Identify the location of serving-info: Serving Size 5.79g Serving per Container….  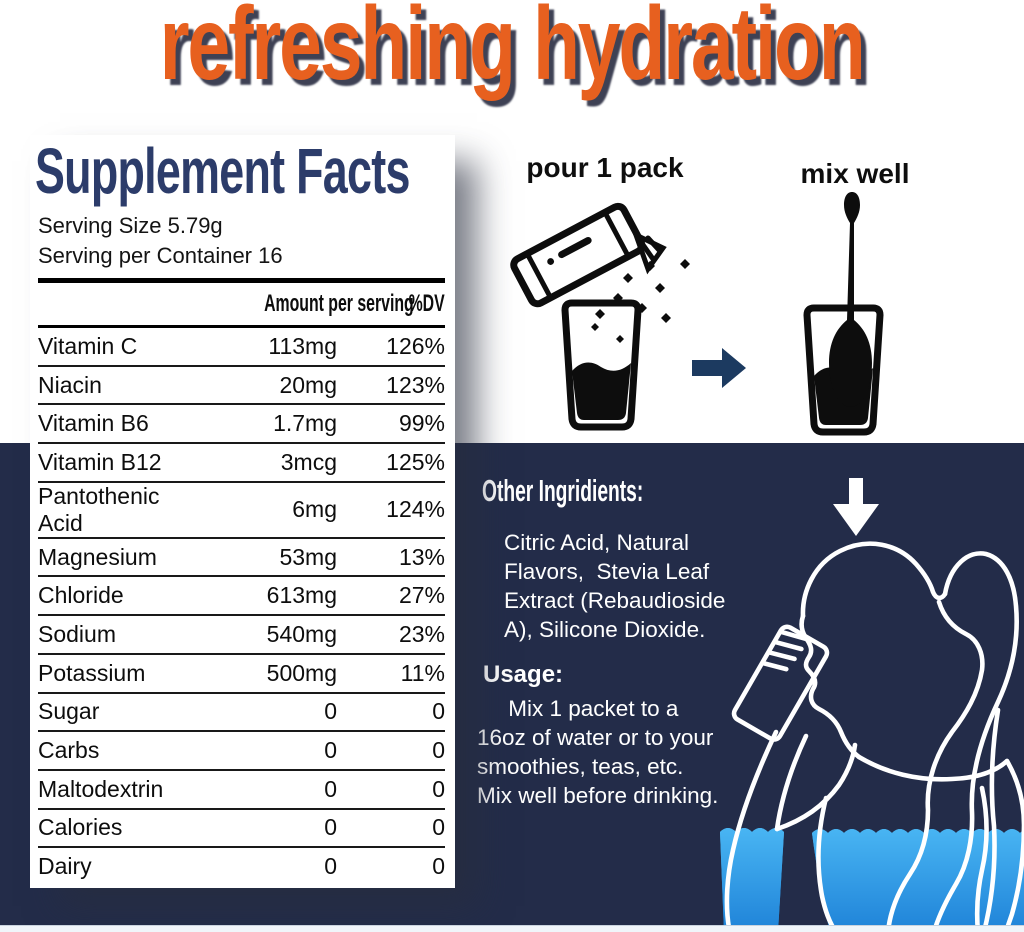
(160, 241).